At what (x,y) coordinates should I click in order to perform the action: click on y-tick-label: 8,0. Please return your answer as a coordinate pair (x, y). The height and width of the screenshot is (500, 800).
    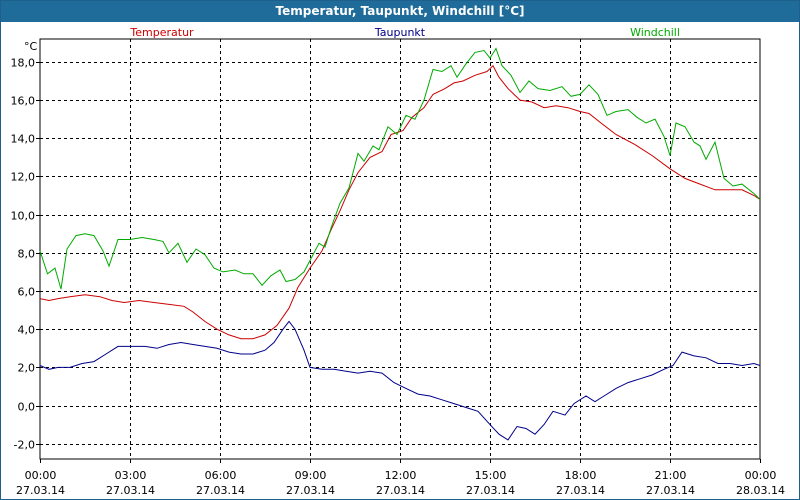
    Looking at the image, I should click on (27, 254).